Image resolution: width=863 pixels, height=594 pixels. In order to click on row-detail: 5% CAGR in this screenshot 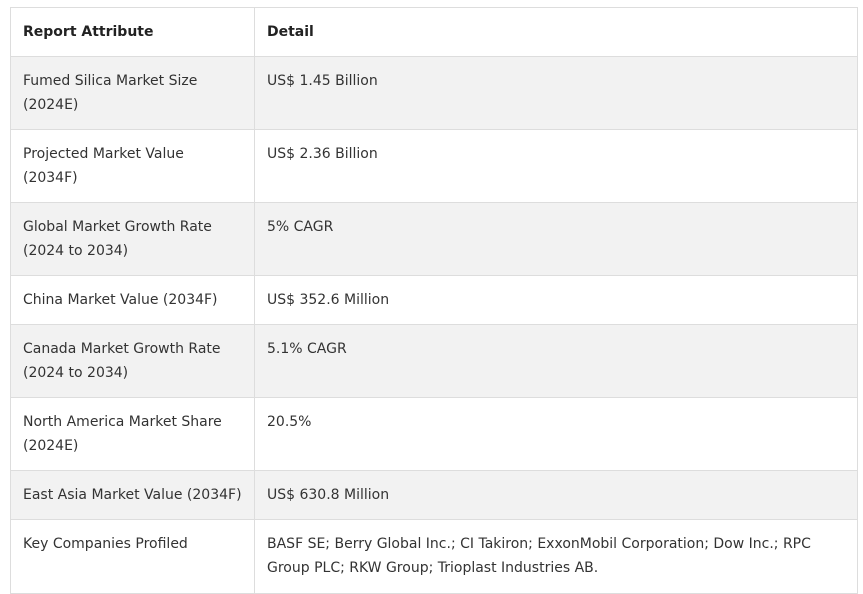, I will do `click(556, 239)`.